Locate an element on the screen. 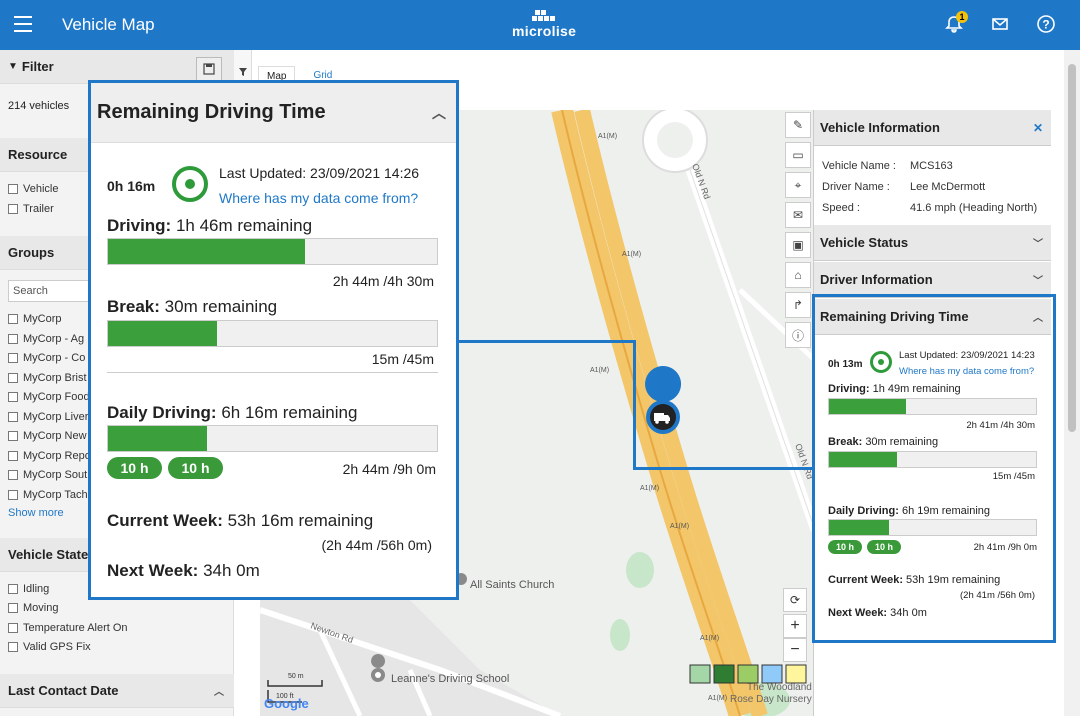  logo-mark-icon is located at coordinates (544, 15).